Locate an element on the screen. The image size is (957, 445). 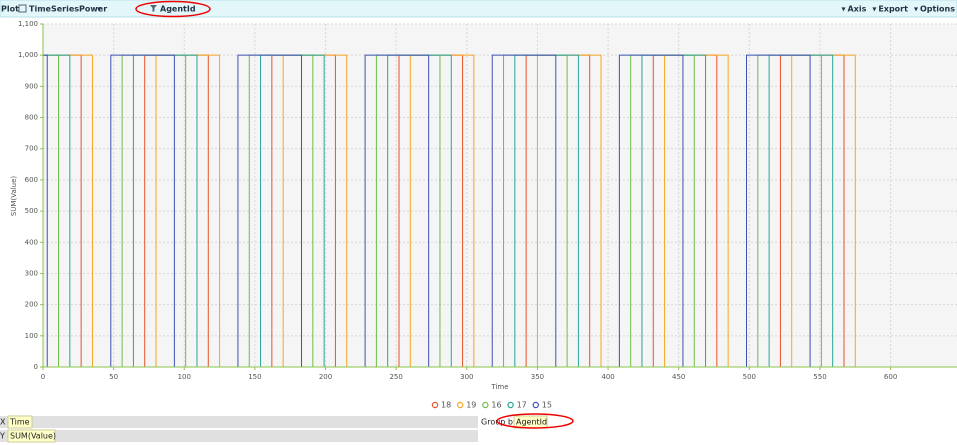
legend-label: 17 is located at coordinates (522, 405).